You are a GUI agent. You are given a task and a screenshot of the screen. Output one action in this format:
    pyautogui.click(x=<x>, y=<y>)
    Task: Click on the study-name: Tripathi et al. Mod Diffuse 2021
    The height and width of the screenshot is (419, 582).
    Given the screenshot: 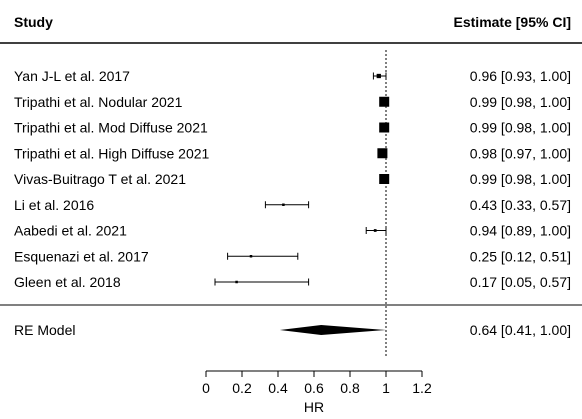 What is the action you would take?
    pyautogui.click(x=111, y=128)
    